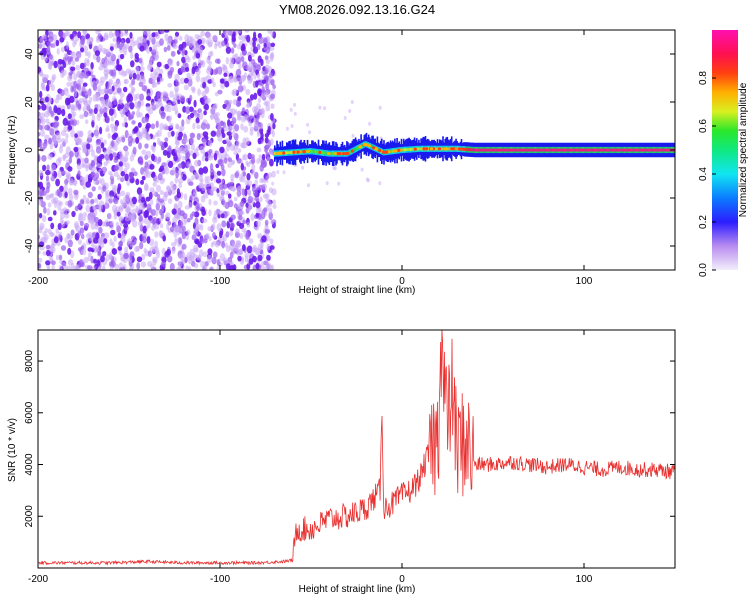 The height and width of the screenshot is (600, 750). What do you see at coordinates (12, 150) in the screenshot?
I see `top-y-axis-label: Frequency (Hz)` at bounding box center [12, 150].